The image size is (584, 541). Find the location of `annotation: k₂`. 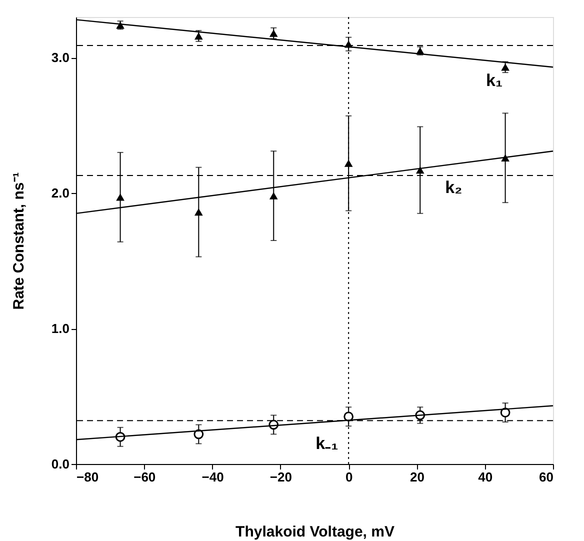

annotation: k₂ is located at coordinates (453, 187).